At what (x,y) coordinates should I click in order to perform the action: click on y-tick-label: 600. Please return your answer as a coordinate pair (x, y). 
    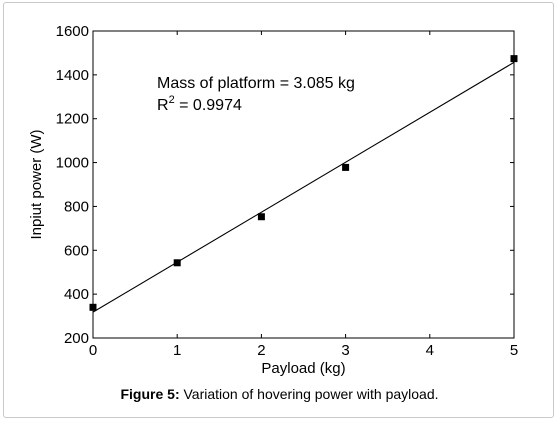
    Looking at the image, I should click on (76, 250).